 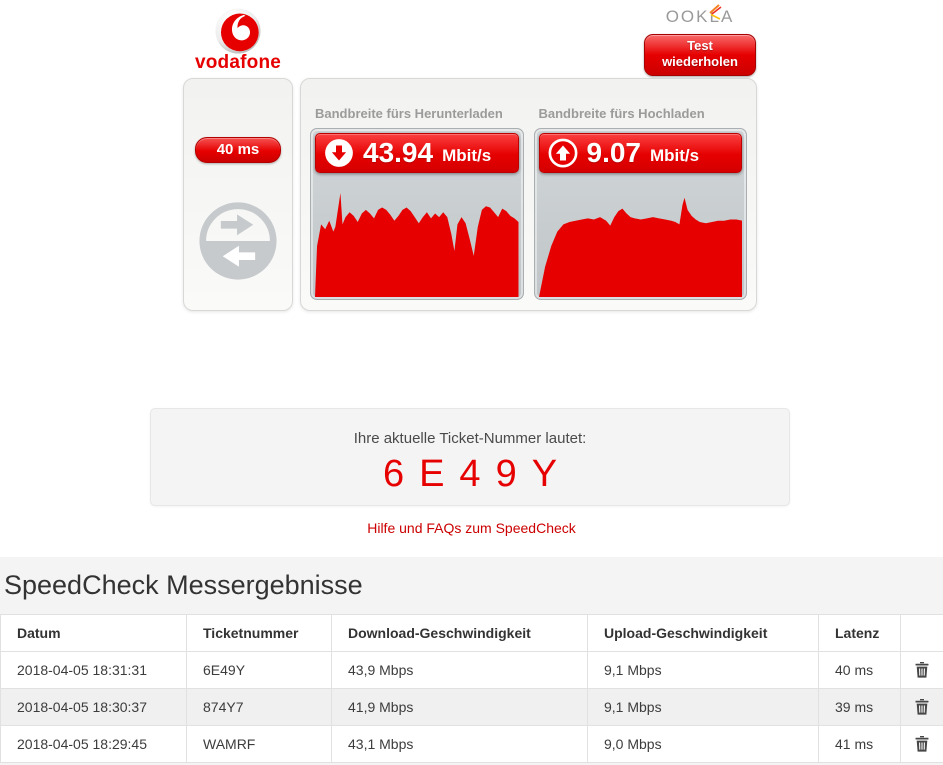 I want to click on column-header-actions, so click(x=921, y=633).